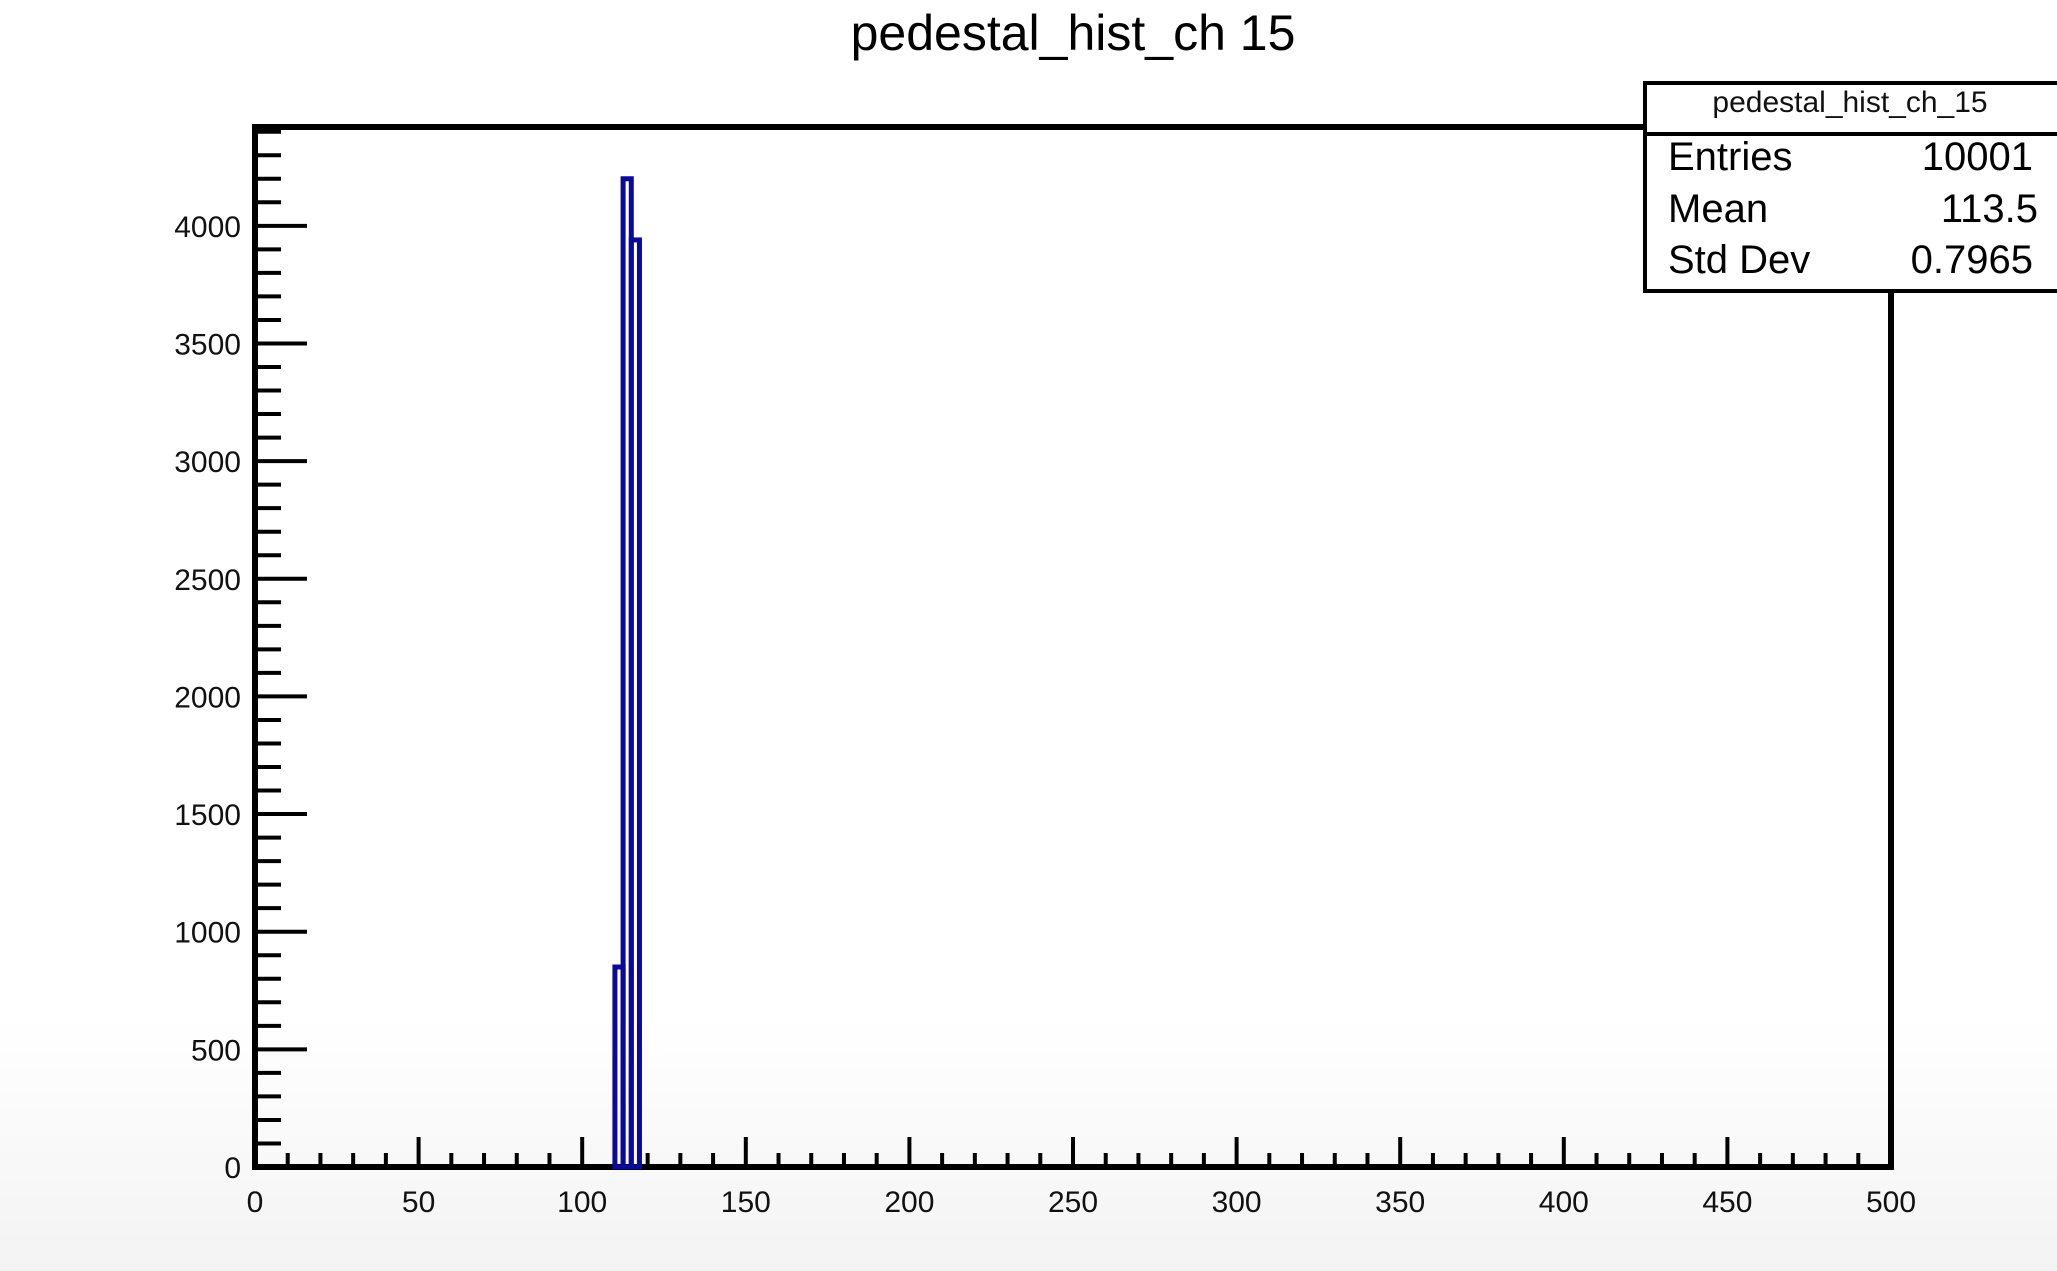 Image resolution: width=2057 pixels, height=1271 pixels. Describe the element at coordinates (635, 703) in the screenshot. I see `histogram-bin` at that location.